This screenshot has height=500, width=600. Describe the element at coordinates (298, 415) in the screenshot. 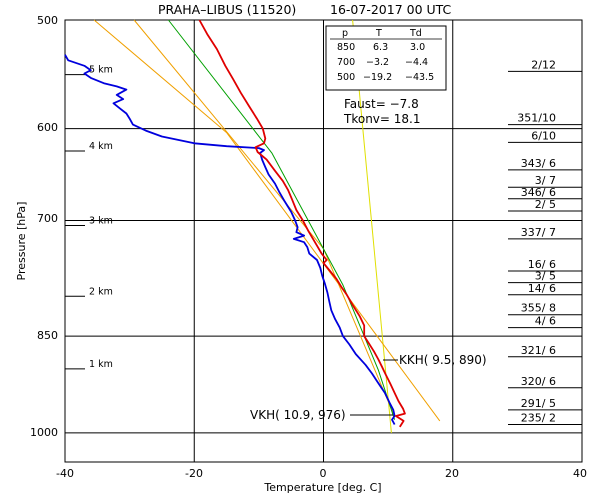

I see `vkh-label: VKH( 10.9, 976)` at that location.